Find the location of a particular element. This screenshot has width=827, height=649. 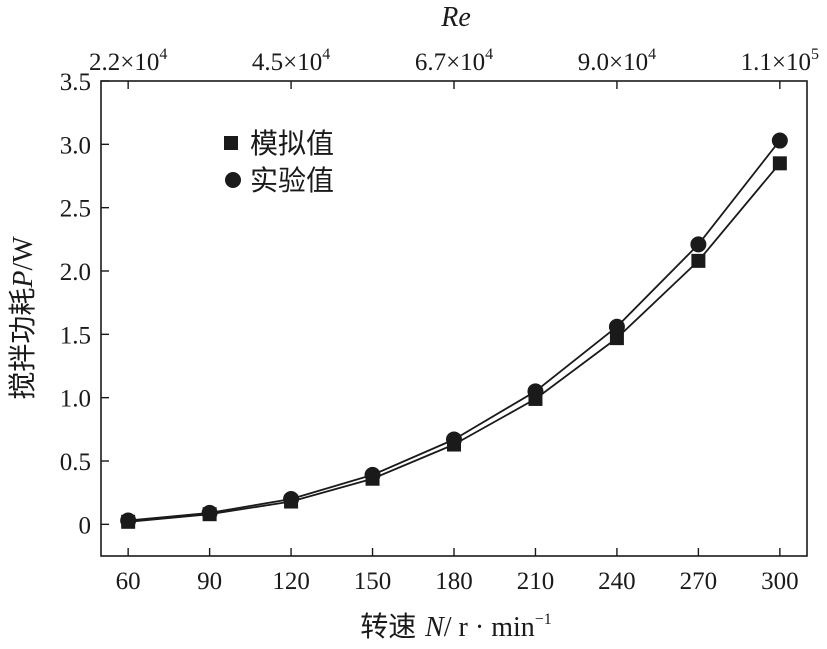

y-tick-label: 1.5 is located at coordinates (75, 335).